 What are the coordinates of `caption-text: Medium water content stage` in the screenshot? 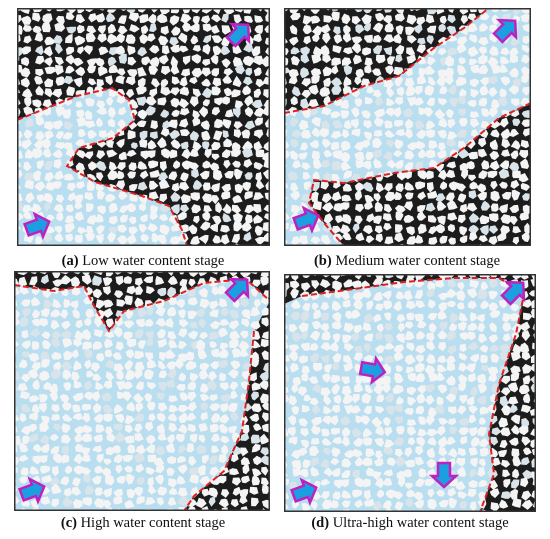 It's located at (418, 261).